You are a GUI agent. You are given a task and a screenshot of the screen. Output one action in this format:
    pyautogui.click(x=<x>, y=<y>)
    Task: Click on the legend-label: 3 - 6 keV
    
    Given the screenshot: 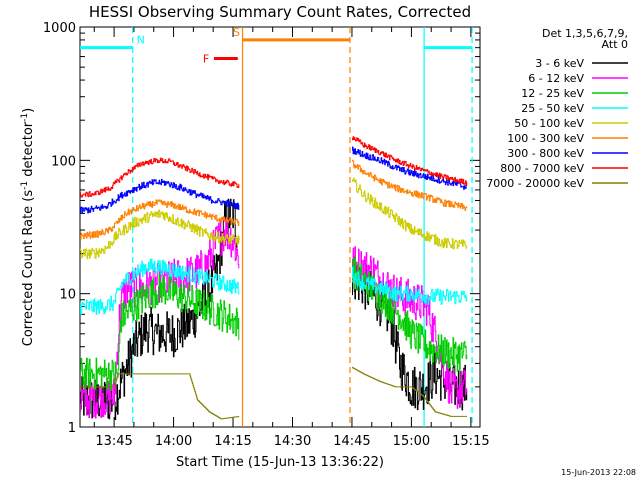 What is the action you would take?
    pyautogui.click(x=559, y=63)
    